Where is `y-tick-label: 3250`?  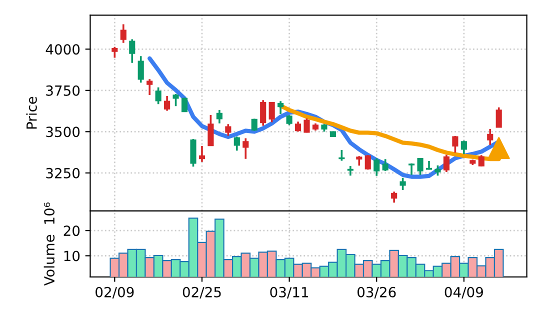 y-tick-label: 3250 is located at coordinates (63, 173).